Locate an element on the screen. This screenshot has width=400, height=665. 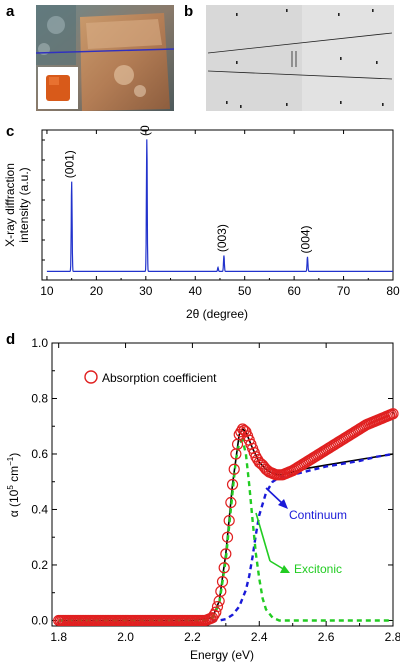
crystal-photo is located at coordinates (105, 58).